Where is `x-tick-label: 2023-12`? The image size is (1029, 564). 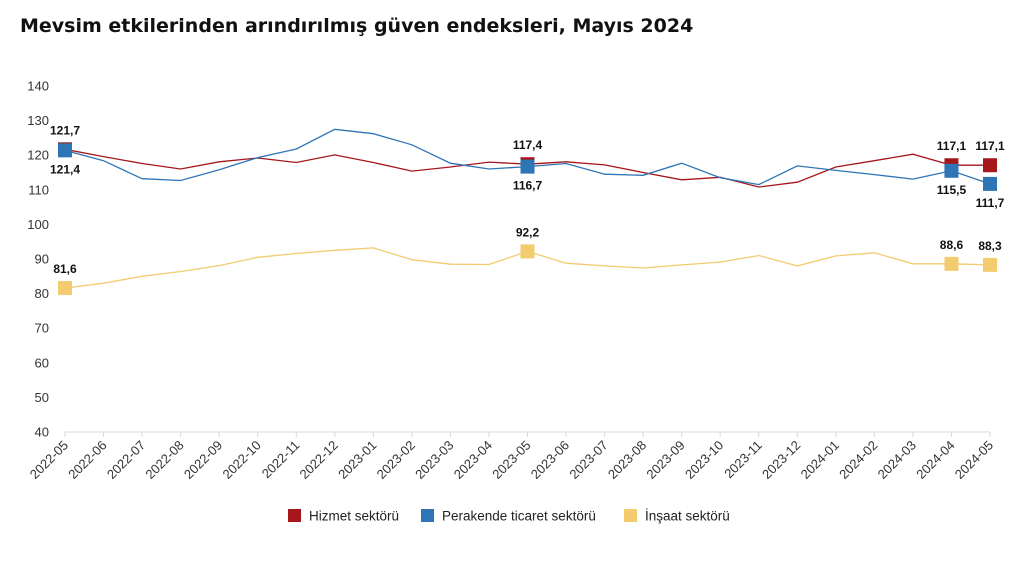
x-tick-label: 2023-12 is located at coordinates (781, 460).